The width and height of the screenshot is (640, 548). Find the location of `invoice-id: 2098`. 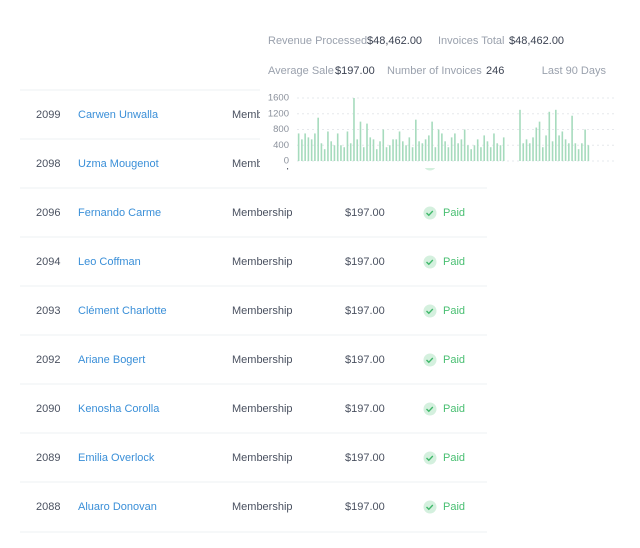

invoice-id: 2098 is located at coordinates (48, 164).